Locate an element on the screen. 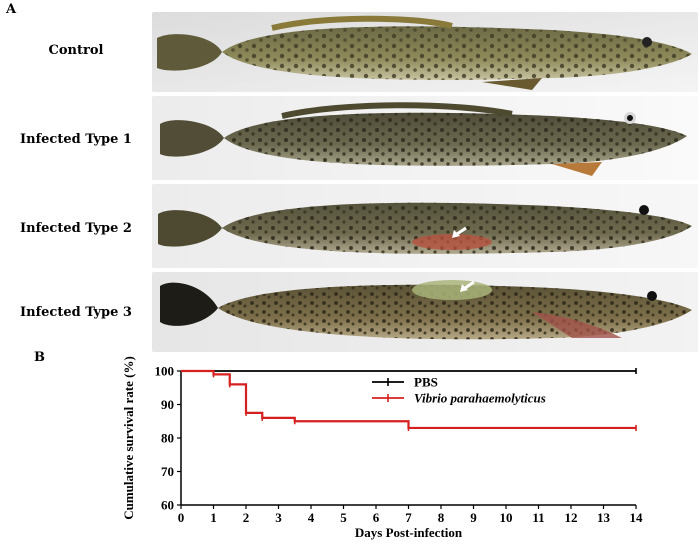 The image size is (700, 544). y-tick-label: 80 is located at coordinates (167, 438).